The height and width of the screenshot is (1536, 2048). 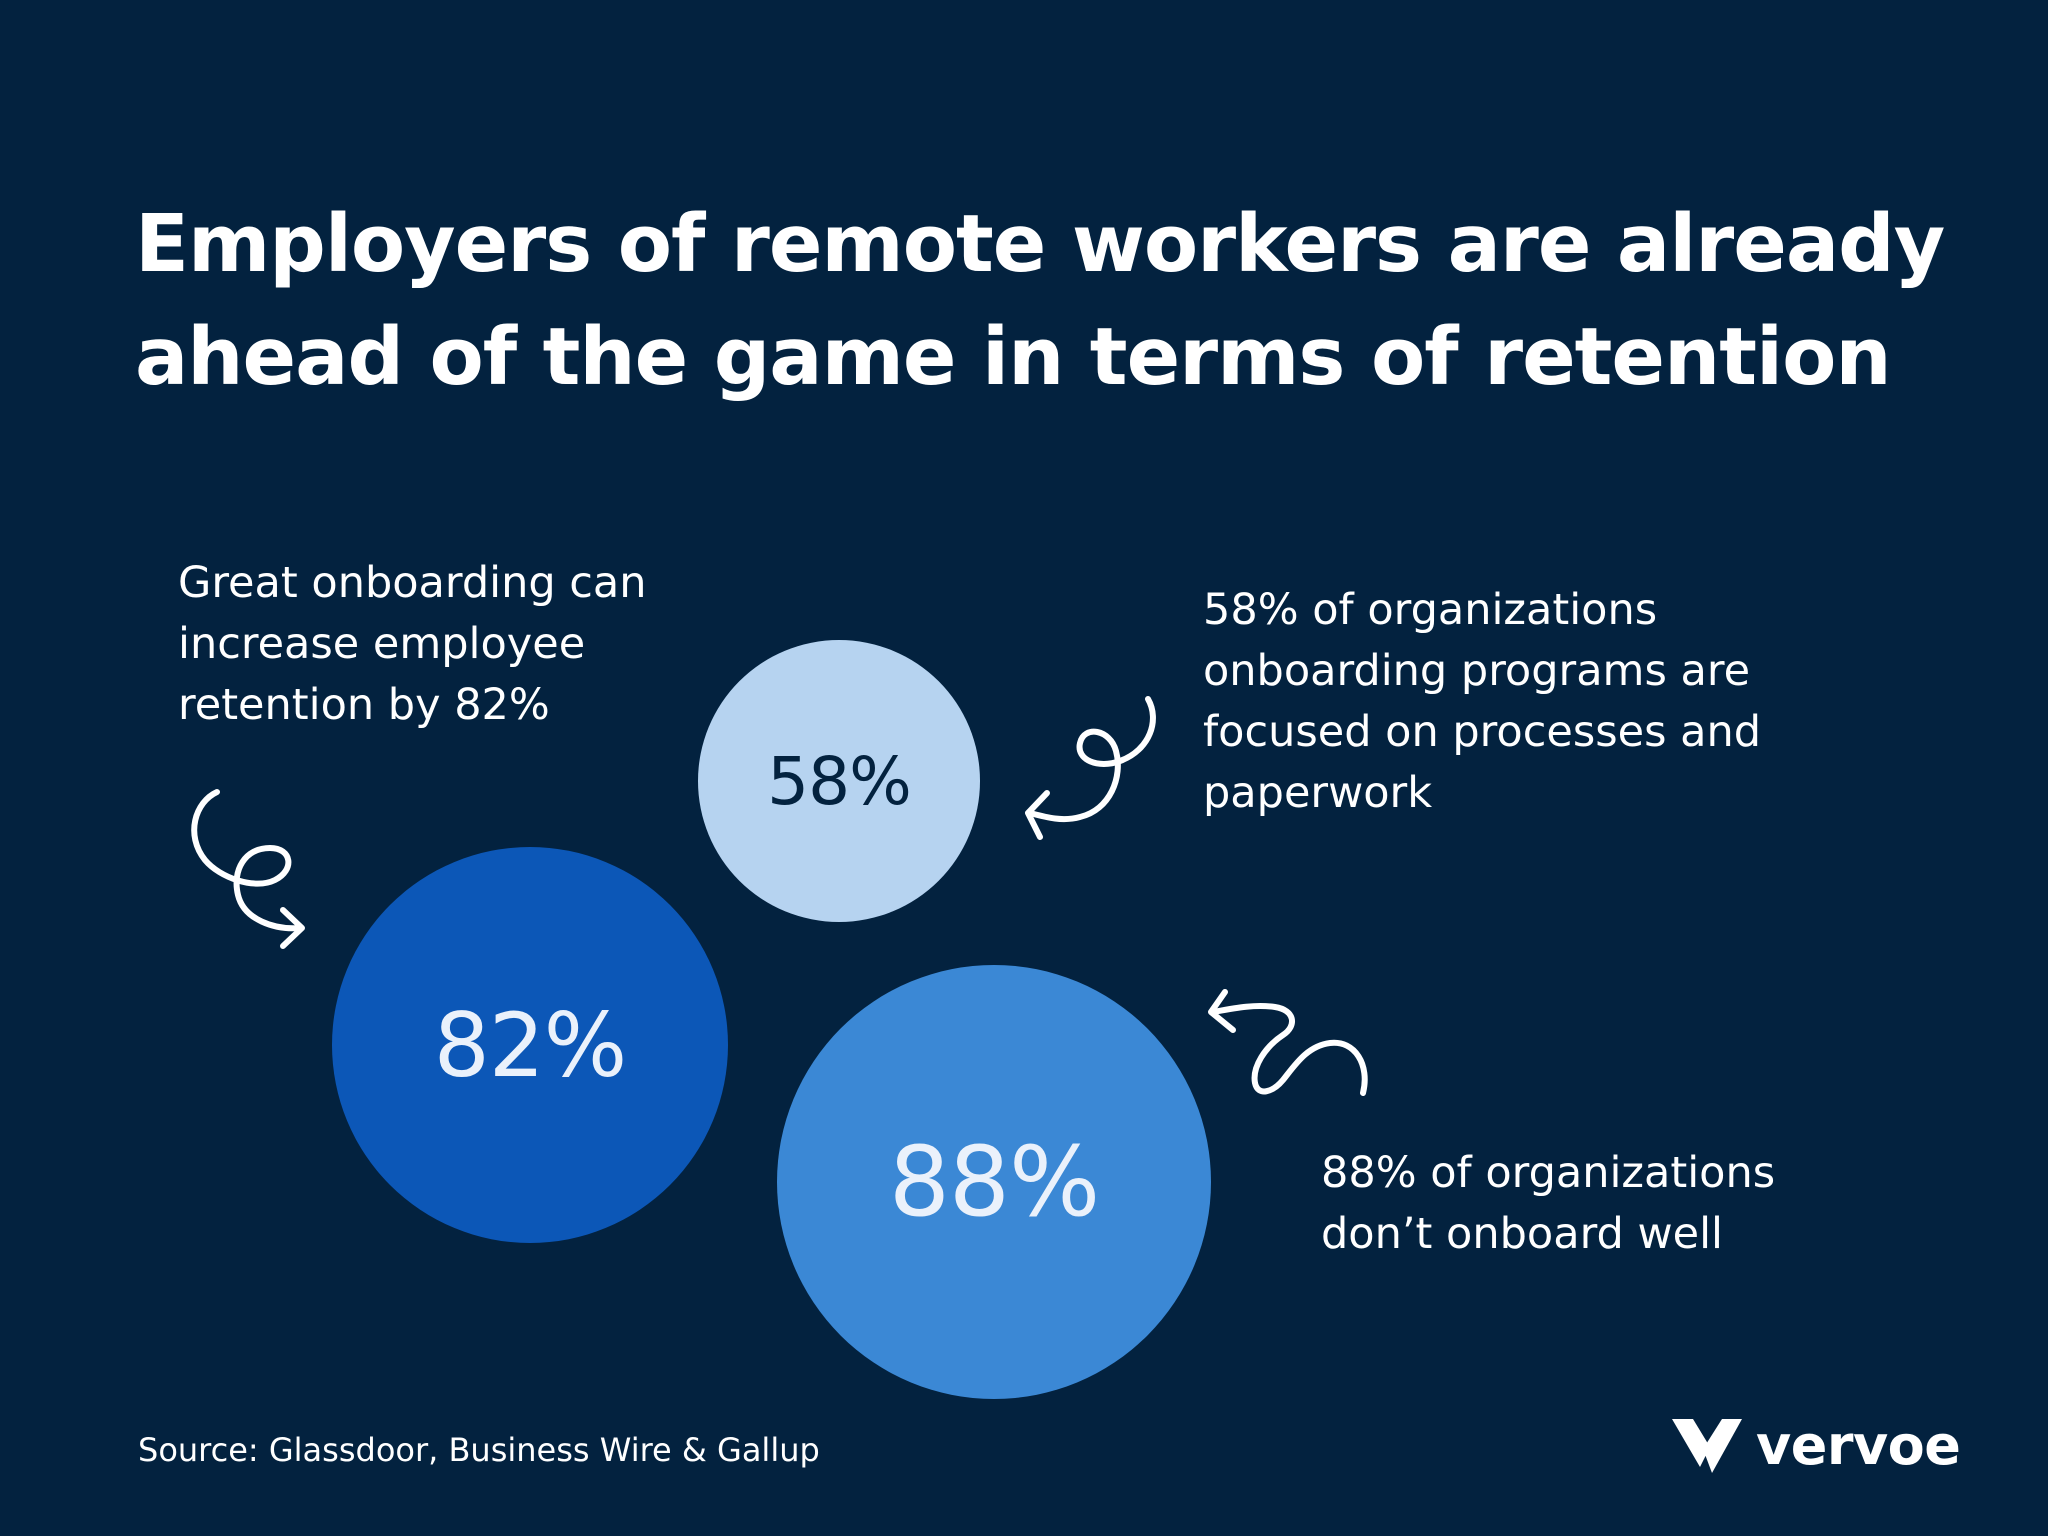 I want to click on stat-description-line: Great onboarding can, so click(x=412, y=583).